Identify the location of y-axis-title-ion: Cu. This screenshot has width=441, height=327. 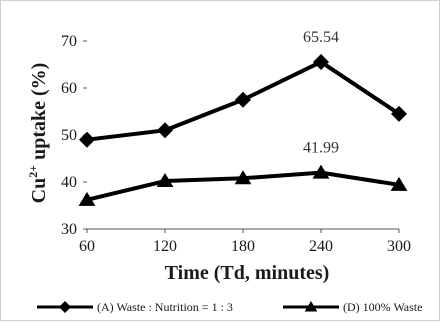
(39, 191).